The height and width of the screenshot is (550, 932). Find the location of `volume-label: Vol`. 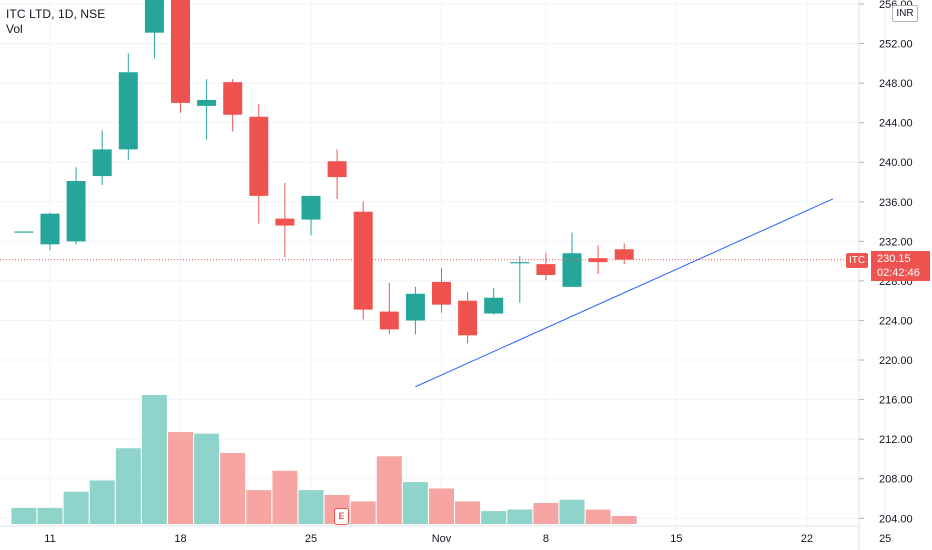

volume-label: Vol is located at coordinates (14, 29).